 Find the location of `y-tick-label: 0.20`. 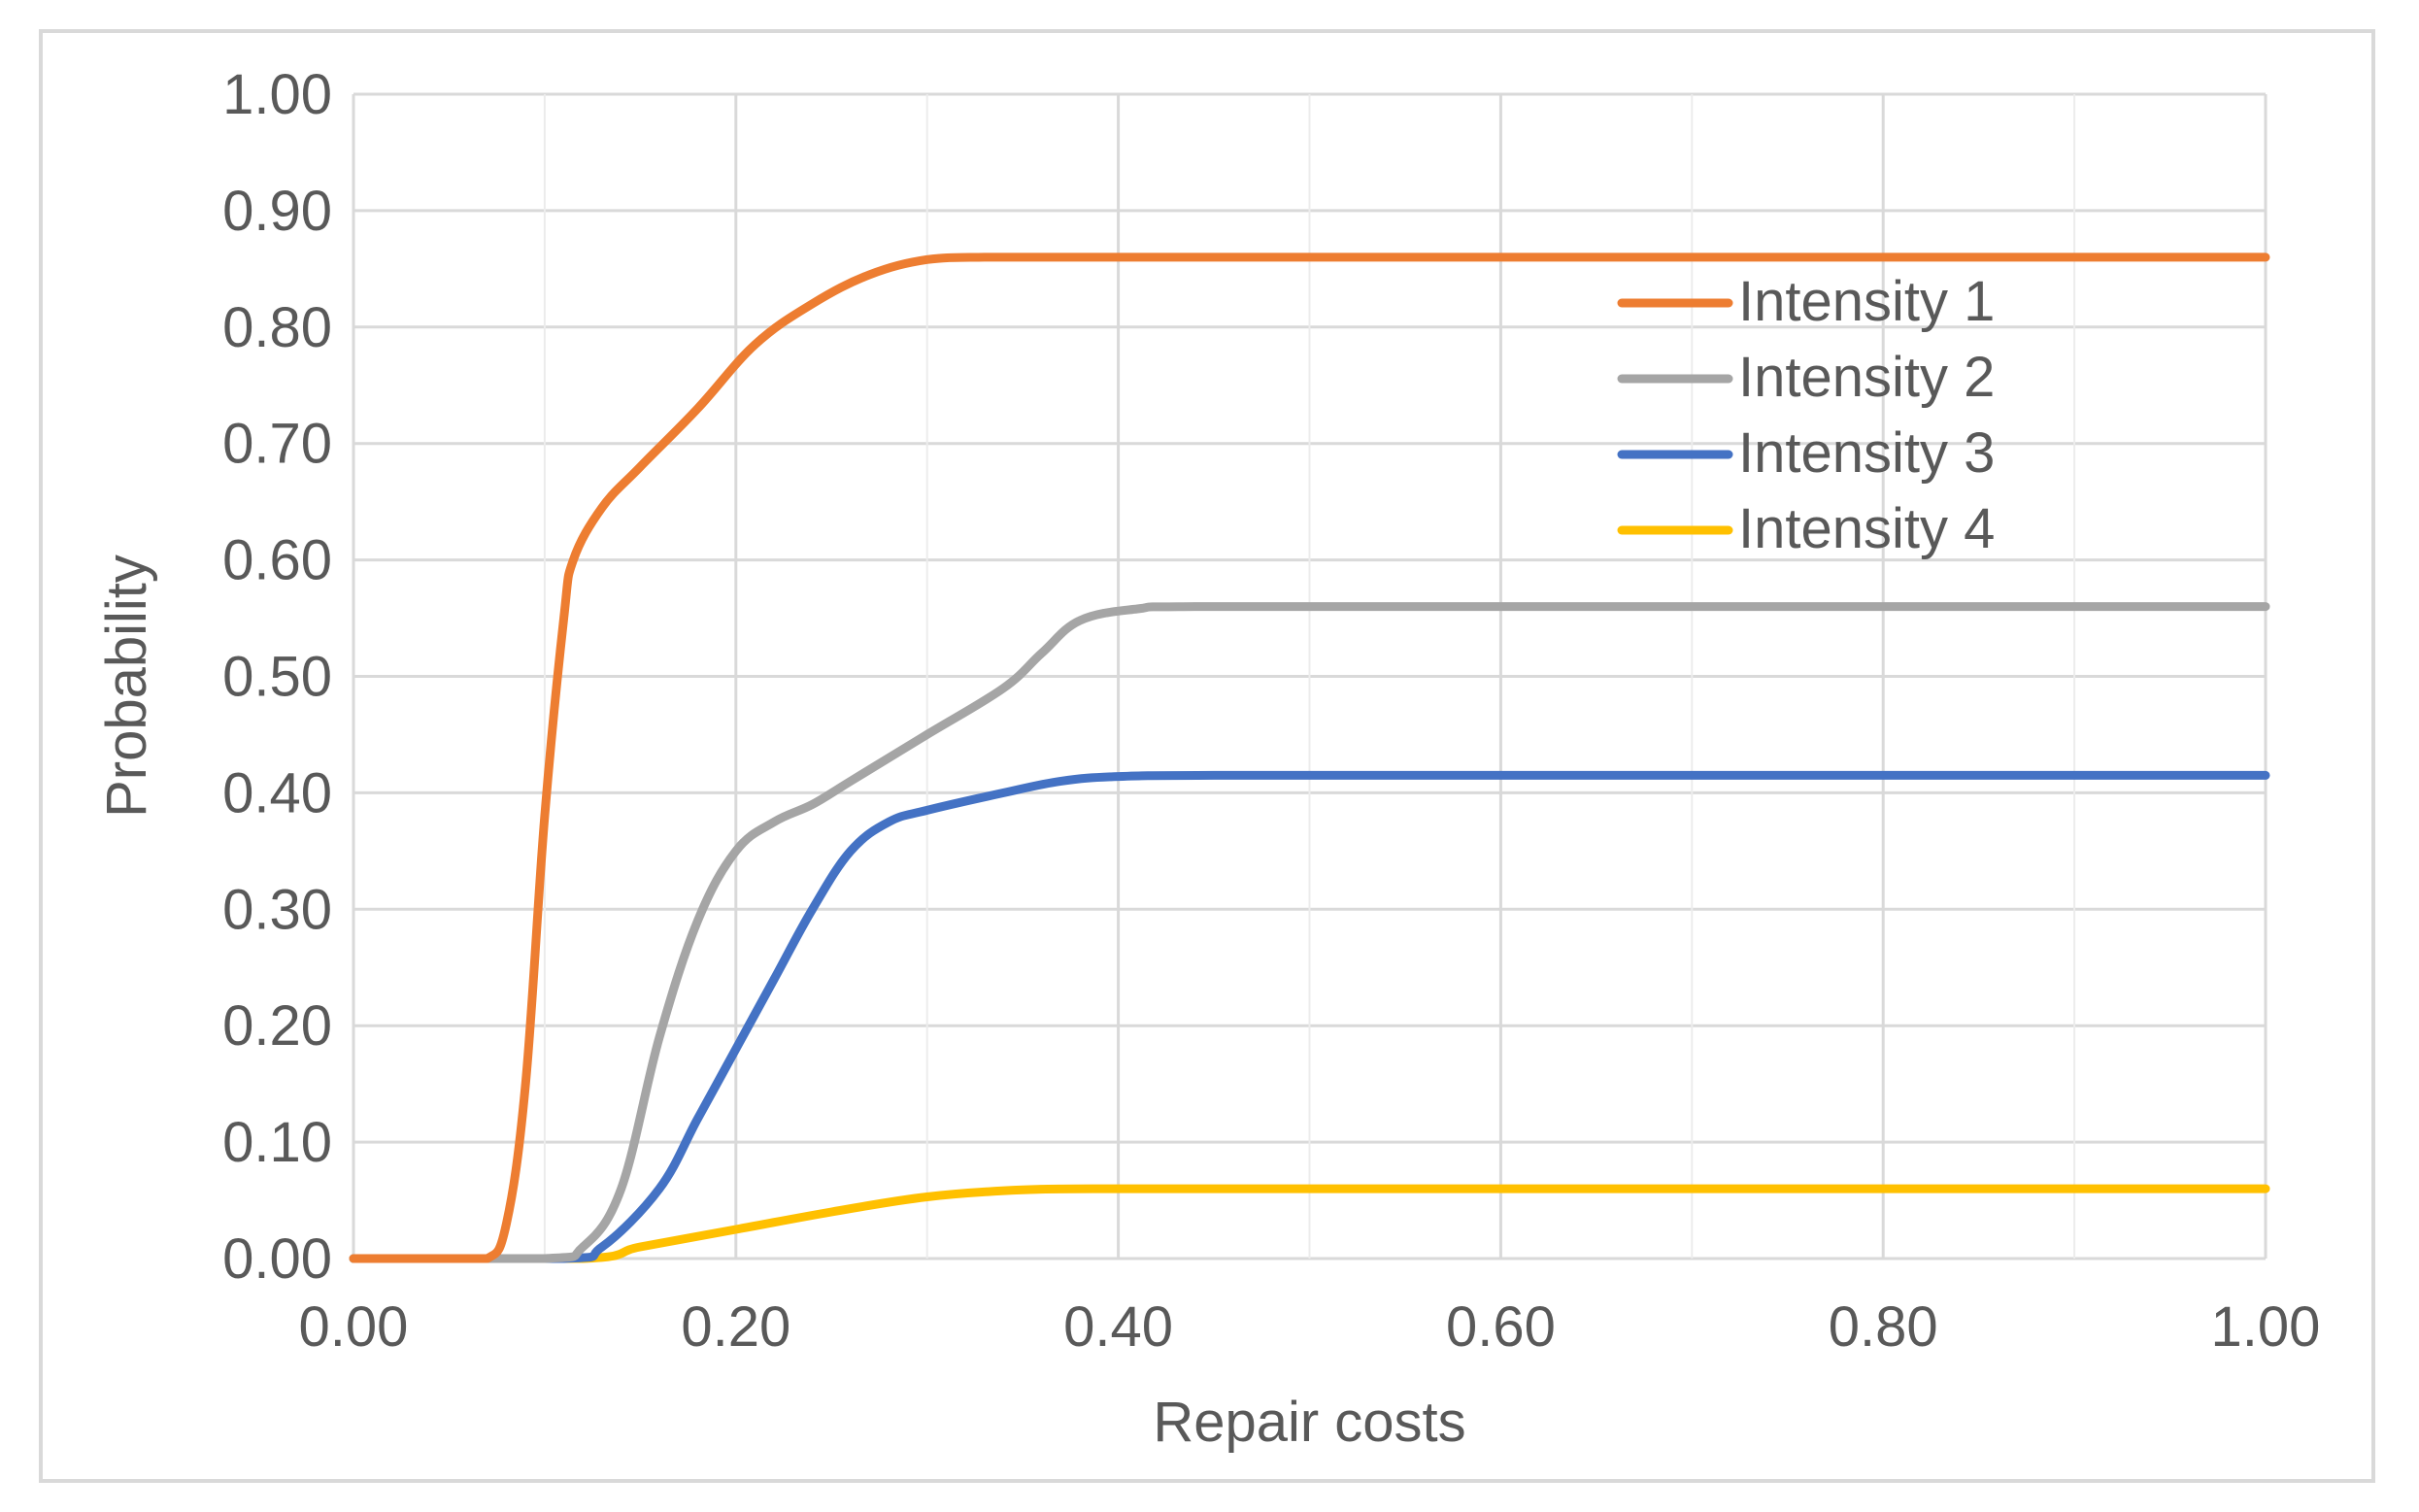

y-tick-label: 0.20 is located at coordinates (277, 1026).